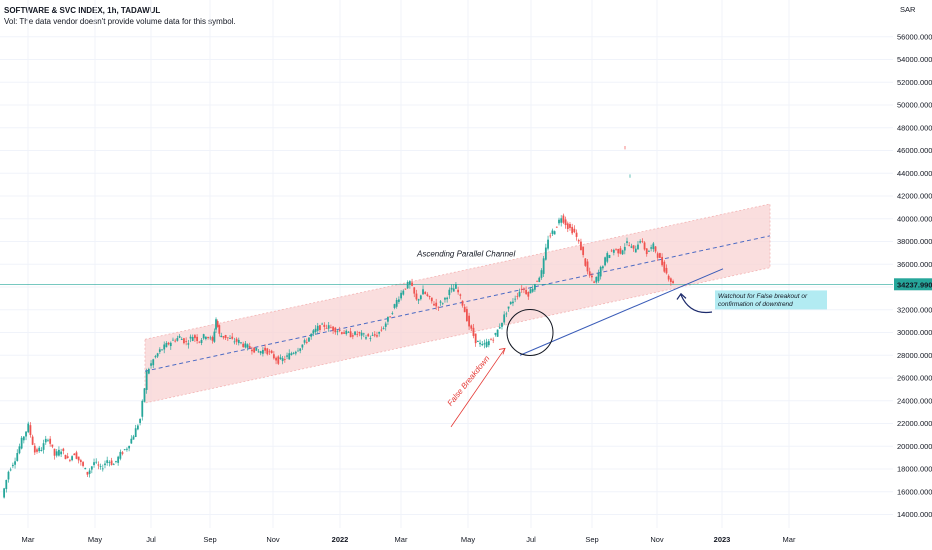 The width and height of the screenshot is (932, 550). Describe the element at coordinates (657, 539) in the screenshot. I see `time-tick-label: Nov` at that location.